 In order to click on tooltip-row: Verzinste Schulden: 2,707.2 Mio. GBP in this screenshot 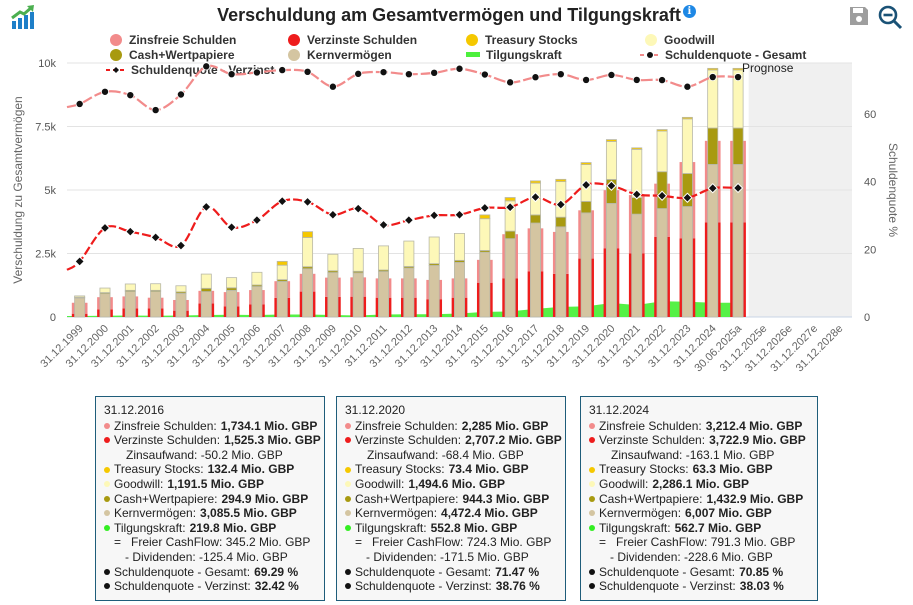, I will do `click(455, 440)`.